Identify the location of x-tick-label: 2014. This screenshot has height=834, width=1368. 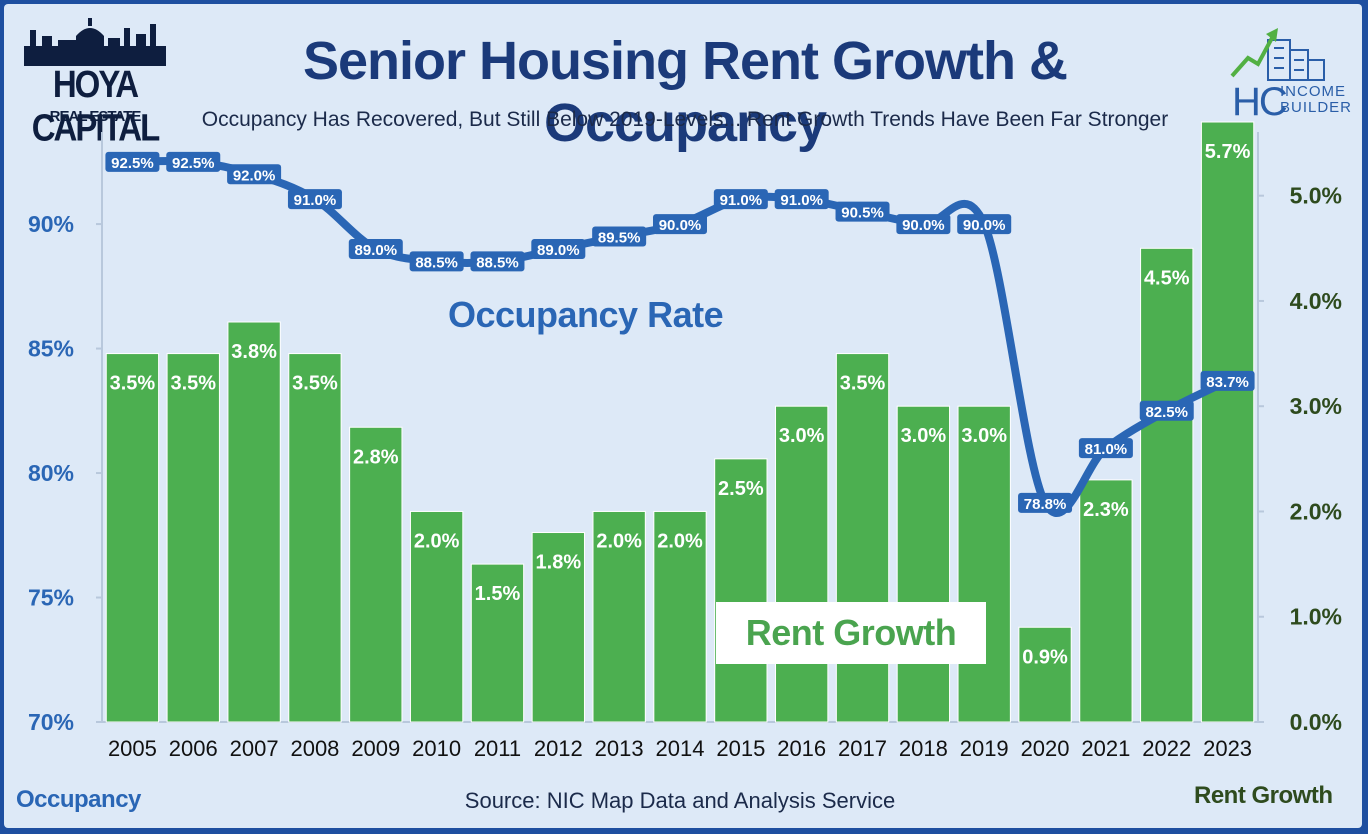
(680, 748).